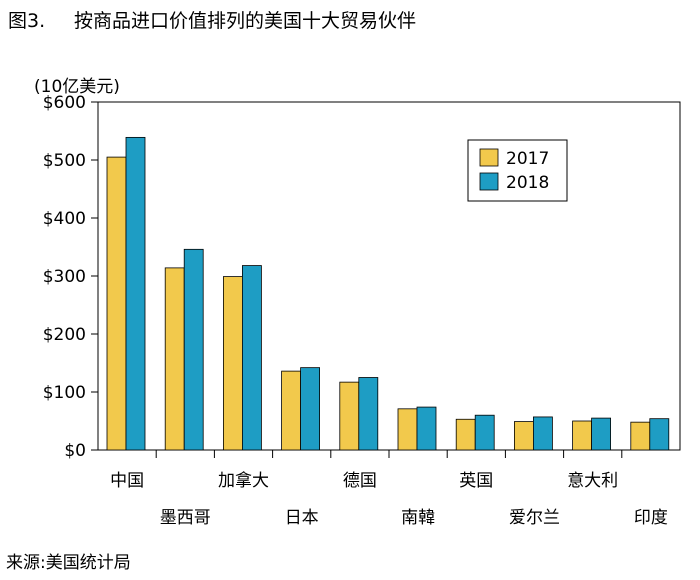  What do you see at coordinates (245, 21) in the screenshot?
I see `figure-title-text: 按商品进口价值排列的美国十大贸易伙伴` at bounding box center [245, 21].